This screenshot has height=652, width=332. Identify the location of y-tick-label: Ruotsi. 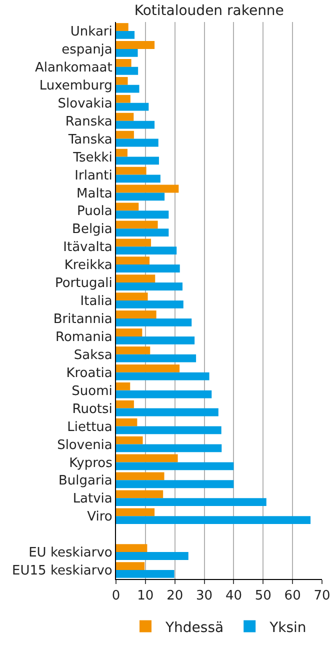
(92, 409).